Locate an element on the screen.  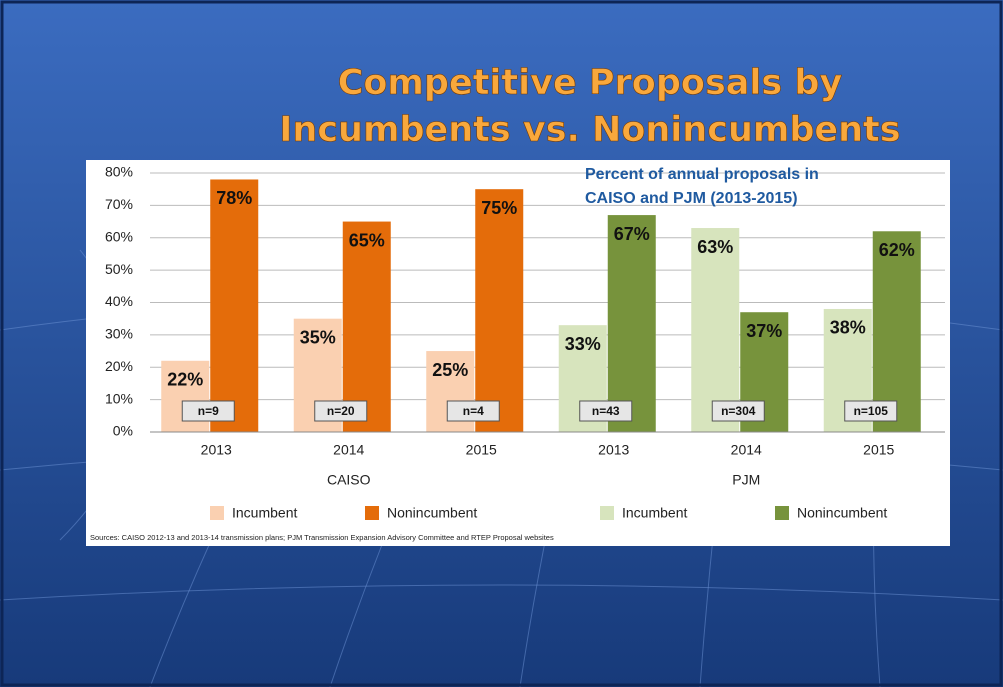
data-label: 75% is located at coordinates (499, 208).